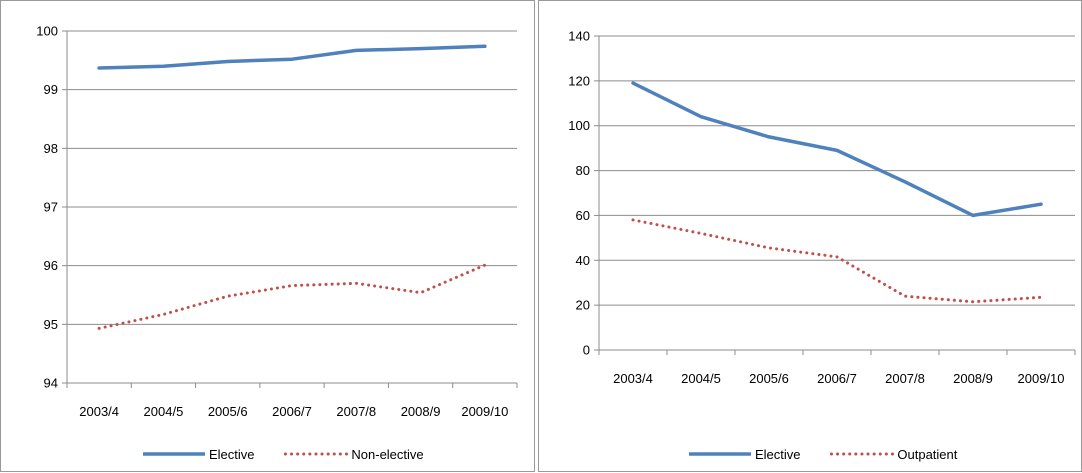 The height and width of the screenshot is (473, 1082). Describe the element at coordinates (823, 454) in the screenshot. I see `legend: Elective Outpatient` at that location.